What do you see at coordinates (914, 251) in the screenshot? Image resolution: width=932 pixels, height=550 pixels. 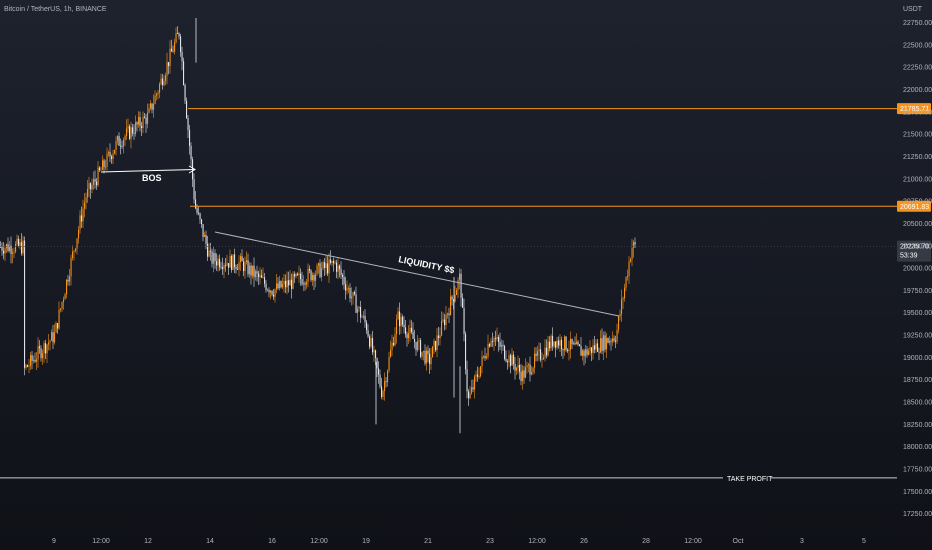 I see `current-price-box` at bounding box center [914, 251].